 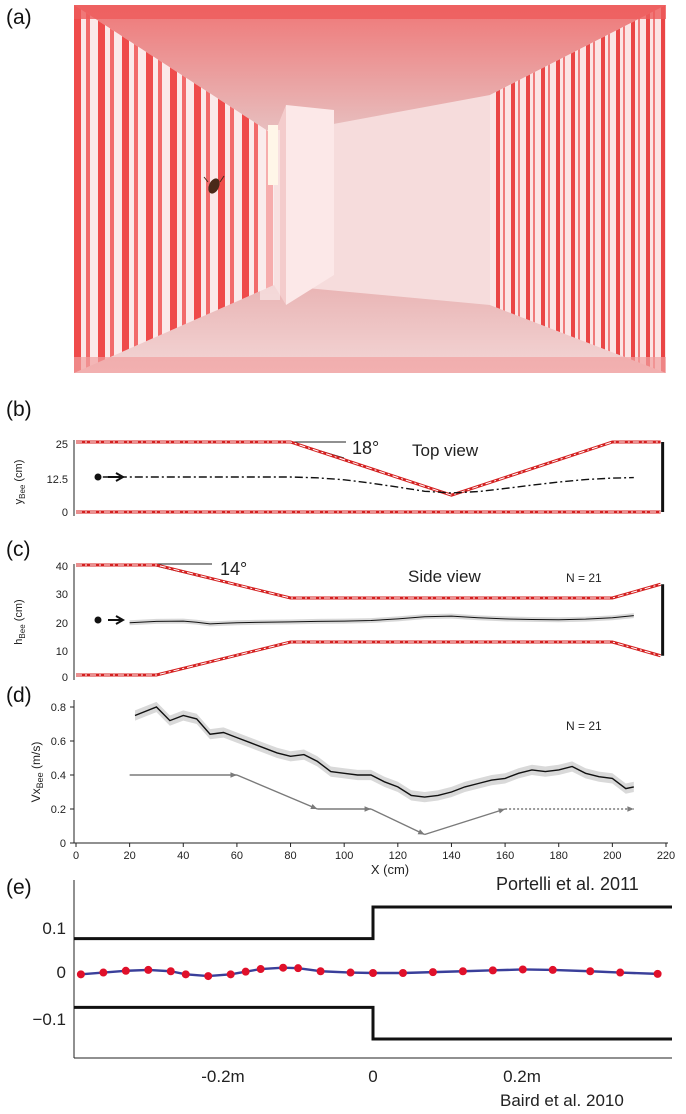 I want to click on panel-d-ytick-label: 0.2, so click(x=58, y=810).